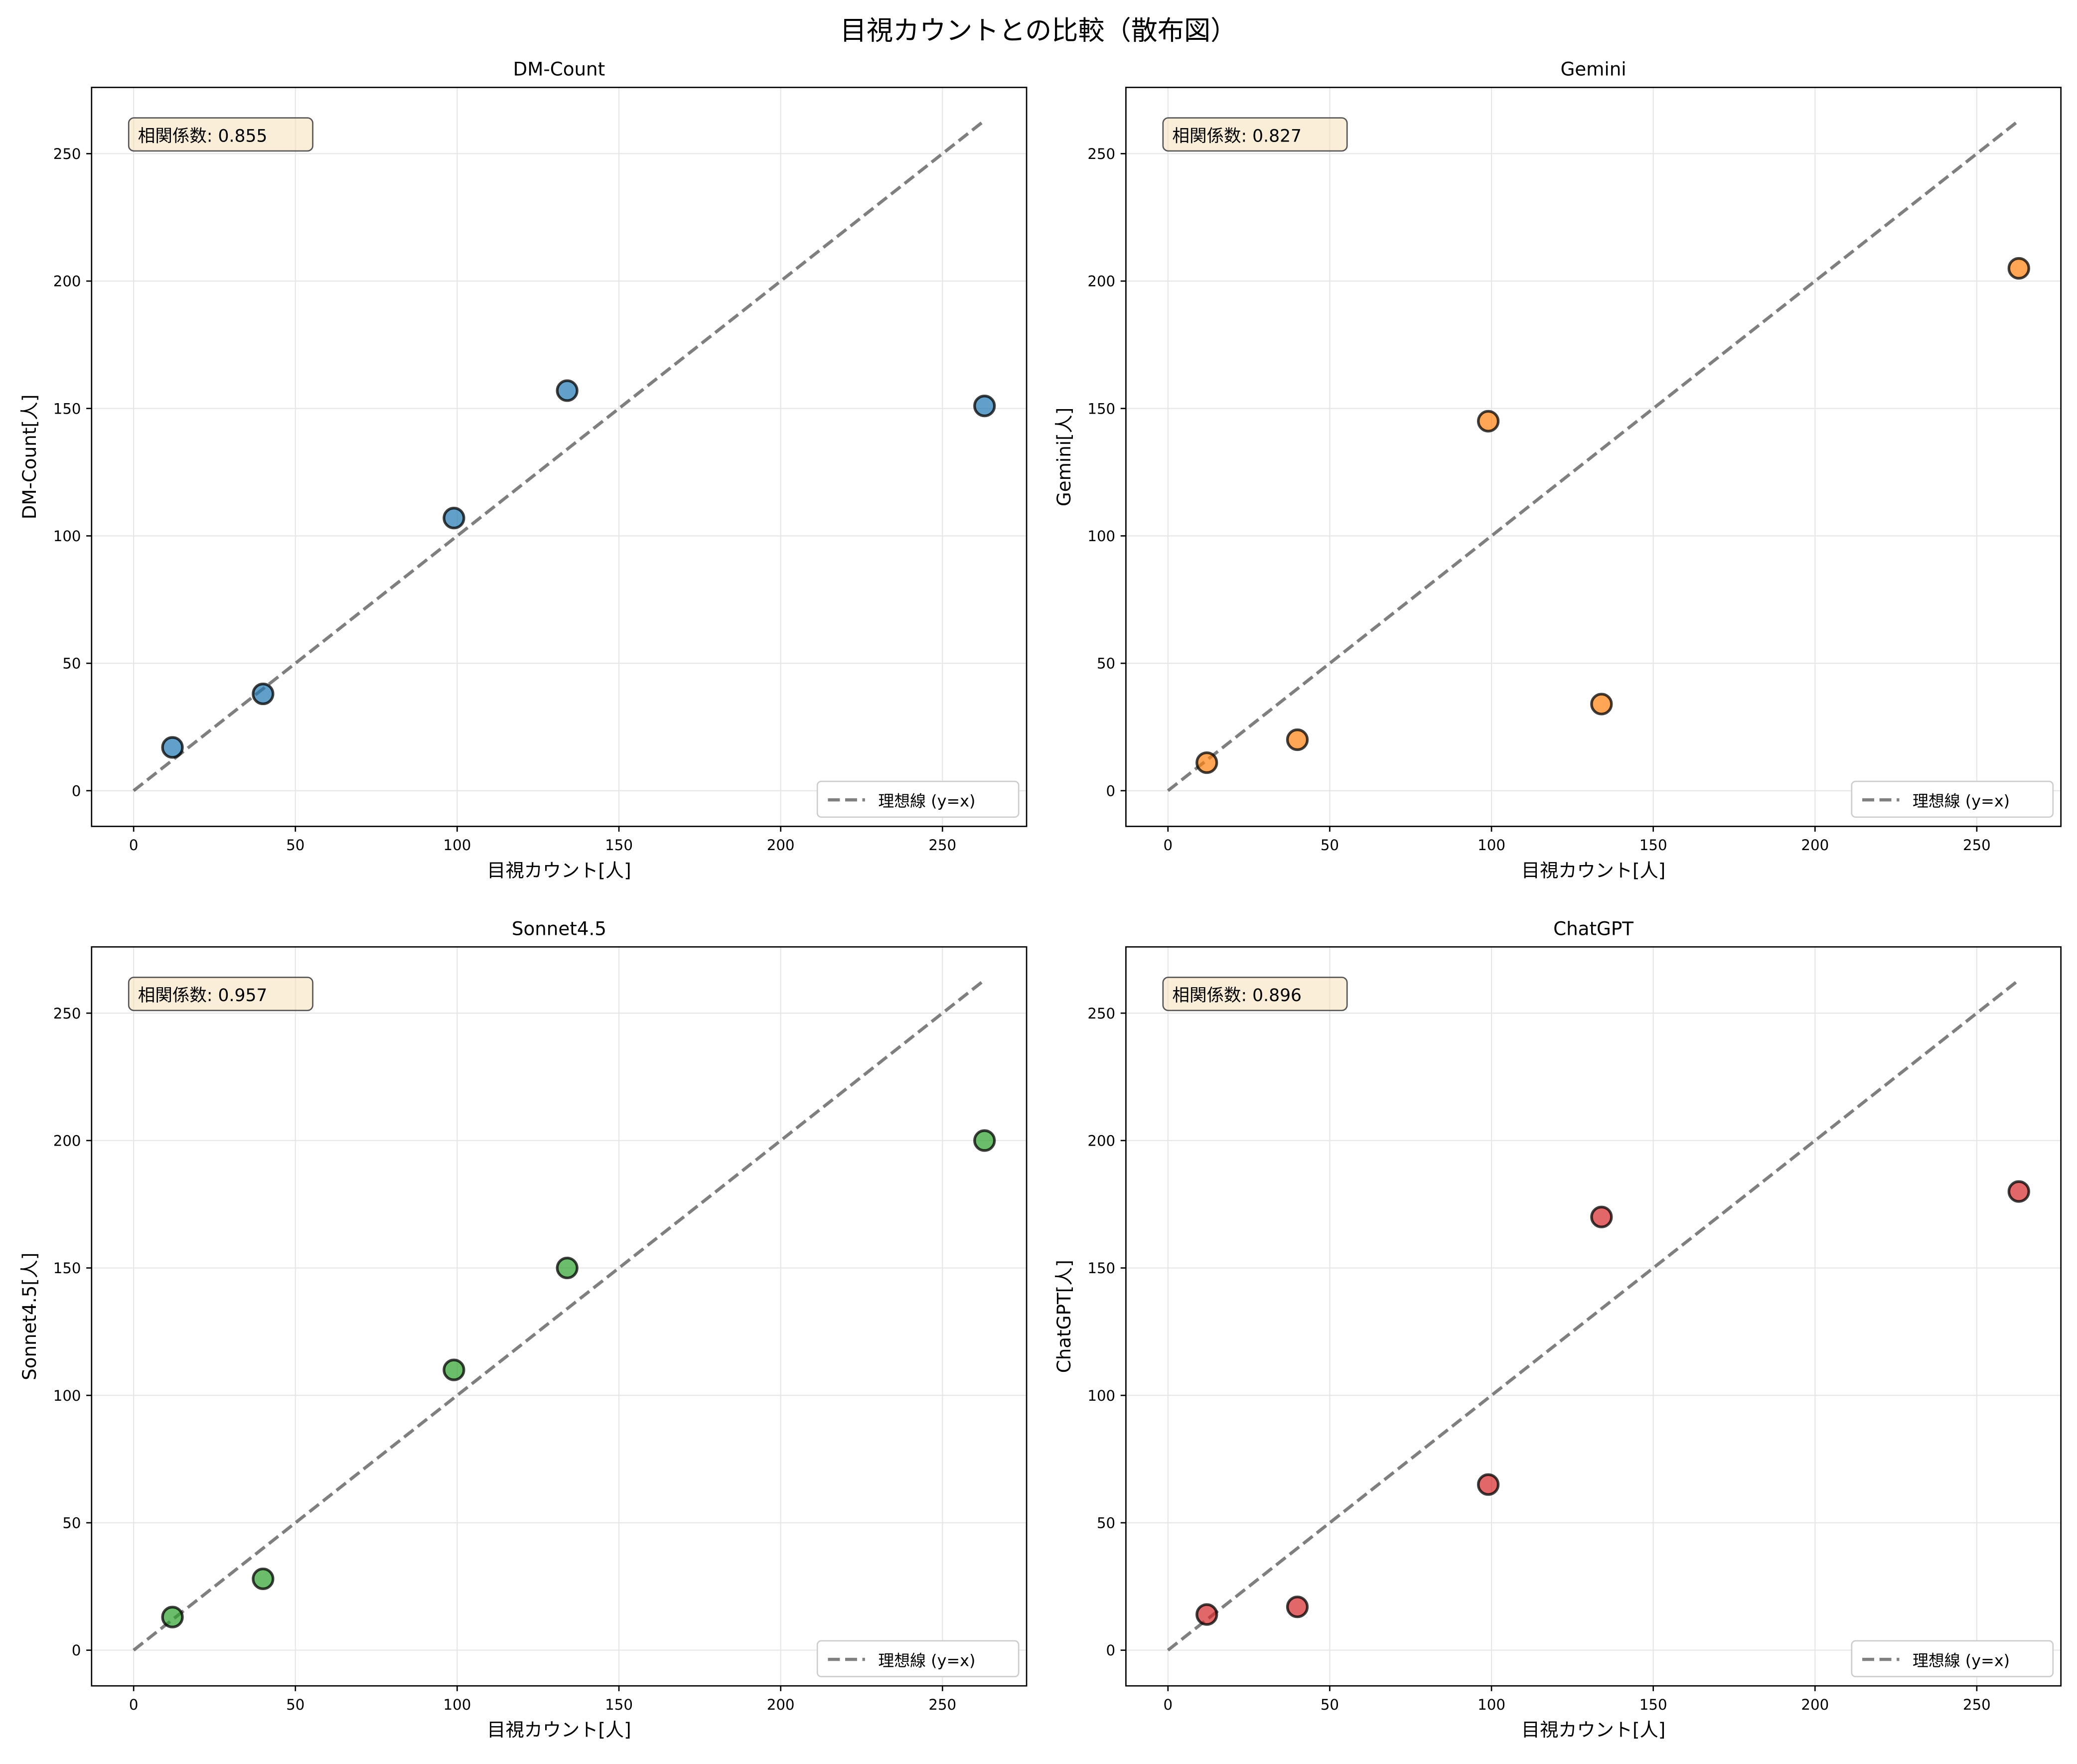 Image resolution: width=2077 pixels, height=1764 pixels. What do you see at coordinates (29, 457) in the screenshot?
I see `y-axis-label: DM-Count[人]` at bounding box center [29, 457].